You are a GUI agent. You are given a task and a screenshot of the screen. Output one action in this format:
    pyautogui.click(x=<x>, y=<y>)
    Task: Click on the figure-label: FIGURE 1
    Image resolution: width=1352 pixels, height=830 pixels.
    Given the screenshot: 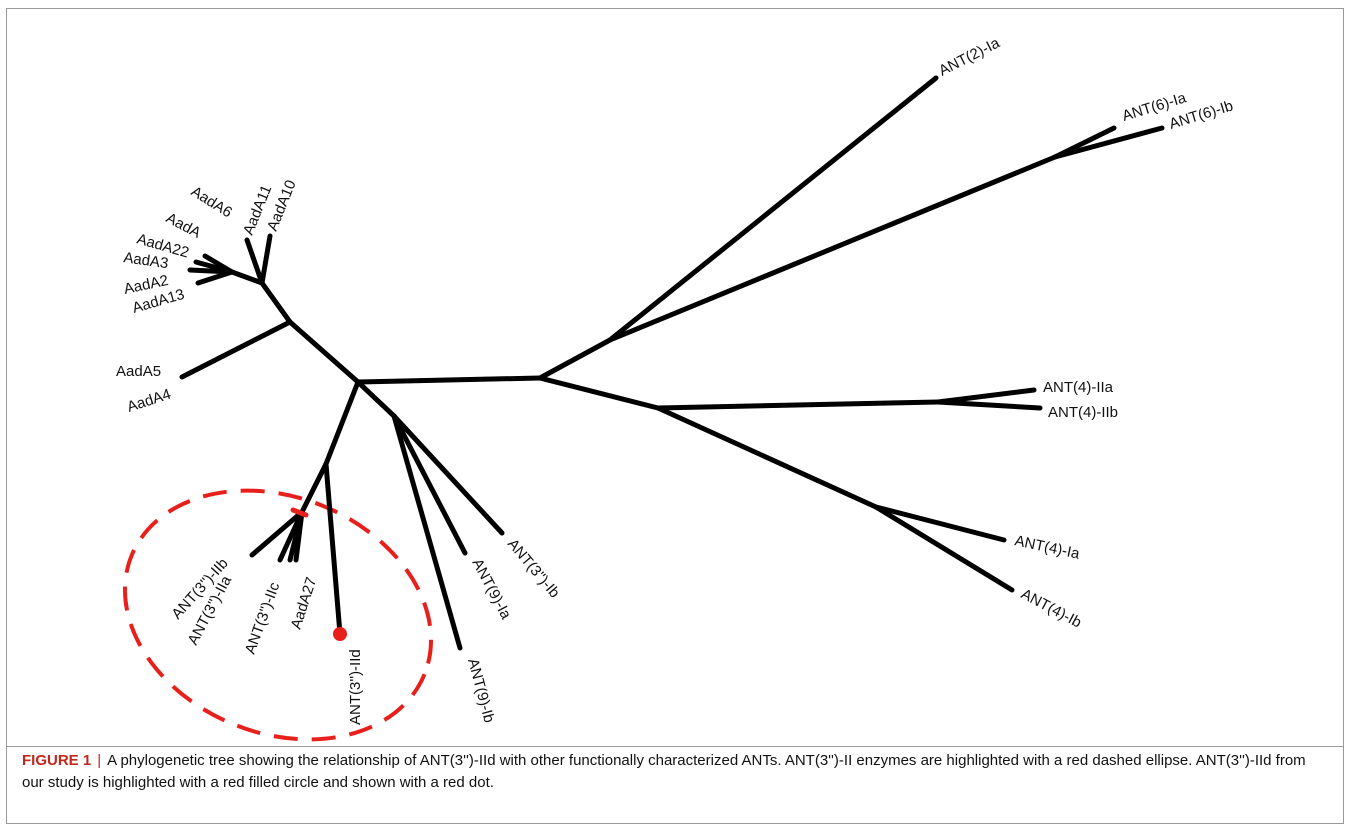 What is the action you would take?
    pyautogui.click(x=57, y=760)
    